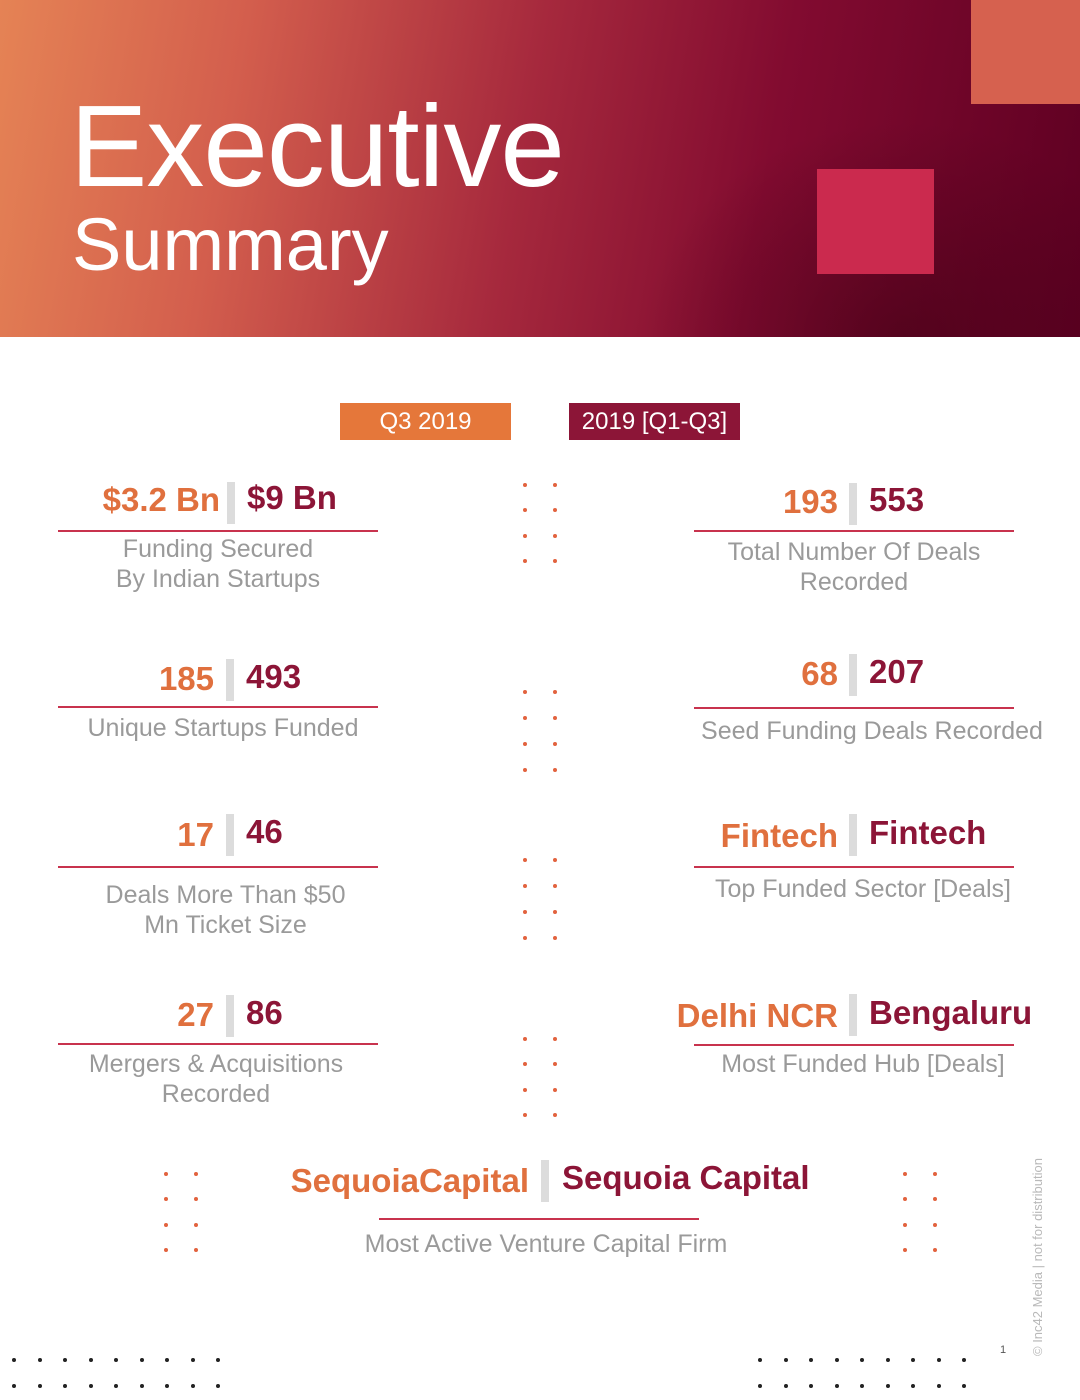 The height and width of the screenshot is (1400, 1080). What do you see at coordinates (225, 895) in the screenshot?
I see `large-deals-label-line-1: Deals More Than $50` at bounding box center [225, 895].